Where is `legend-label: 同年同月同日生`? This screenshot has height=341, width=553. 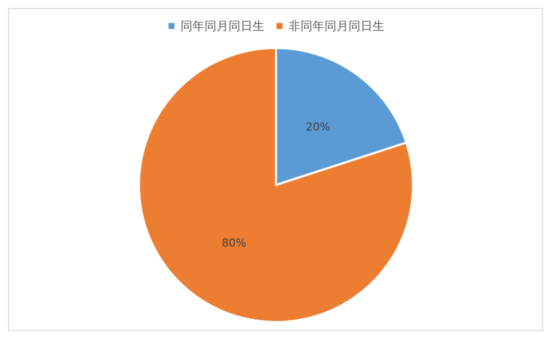
legend-label: 同年同月同日生 is located at coordinates (222, 26).